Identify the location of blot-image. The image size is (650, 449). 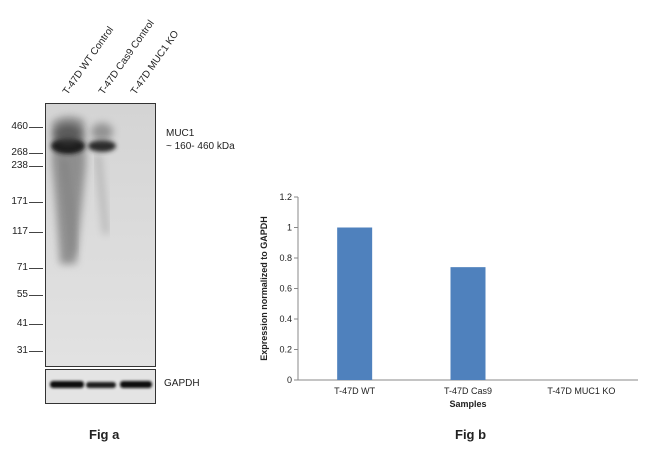
(100, 235).